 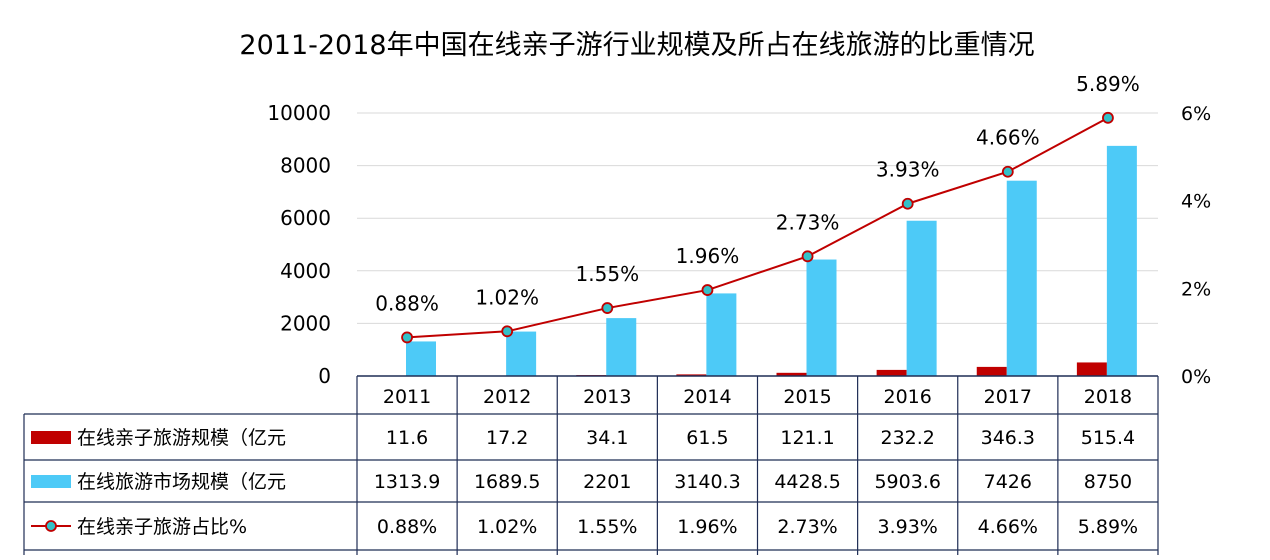 I want to click on x-axis-tick-label: 2017, so click(x=1008, y=397).